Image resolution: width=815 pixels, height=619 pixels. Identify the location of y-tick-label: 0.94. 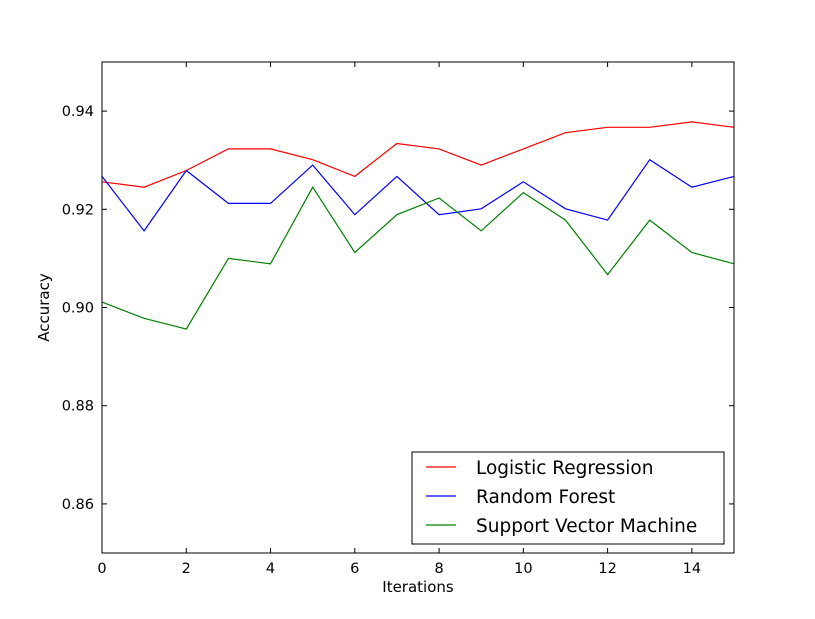
(78, 112).